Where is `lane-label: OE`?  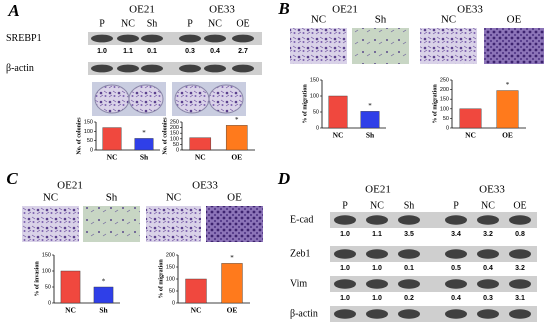 lane-label: OE is located at coordinates (519, 205).